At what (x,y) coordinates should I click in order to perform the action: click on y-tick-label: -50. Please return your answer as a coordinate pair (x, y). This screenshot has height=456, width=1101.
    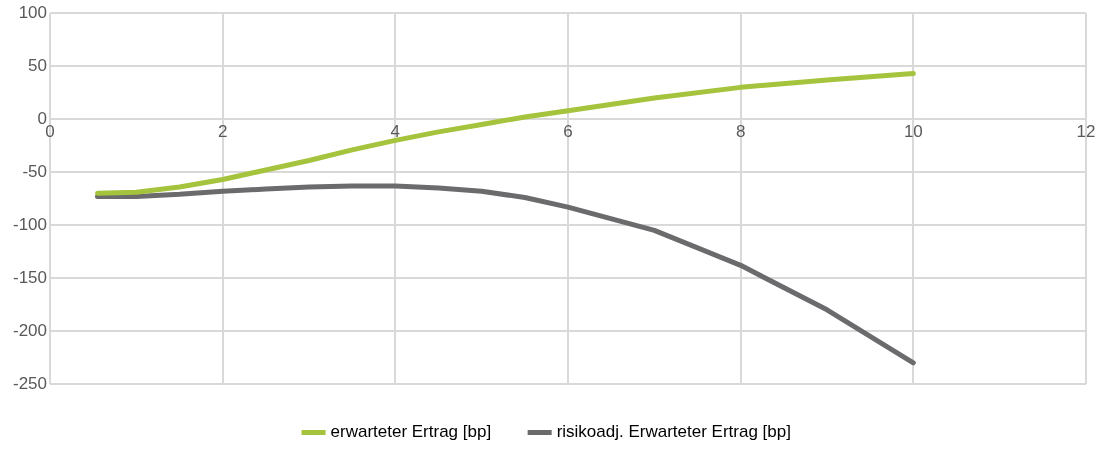
    Looking at the image, I should click on (35, 171).